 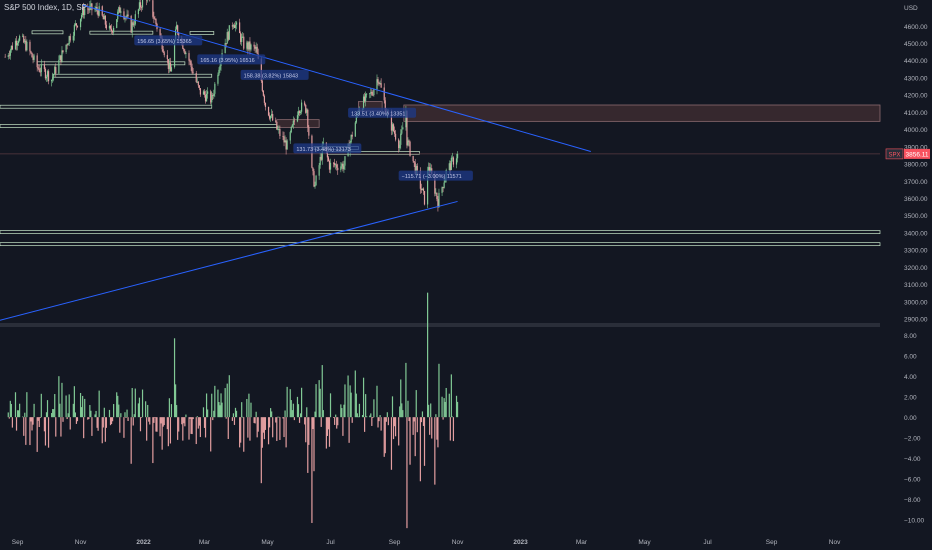 What do you see at coordinates (642, 113) in the screenshot?
I see `supply-zone` at bounding box center [642, 113].